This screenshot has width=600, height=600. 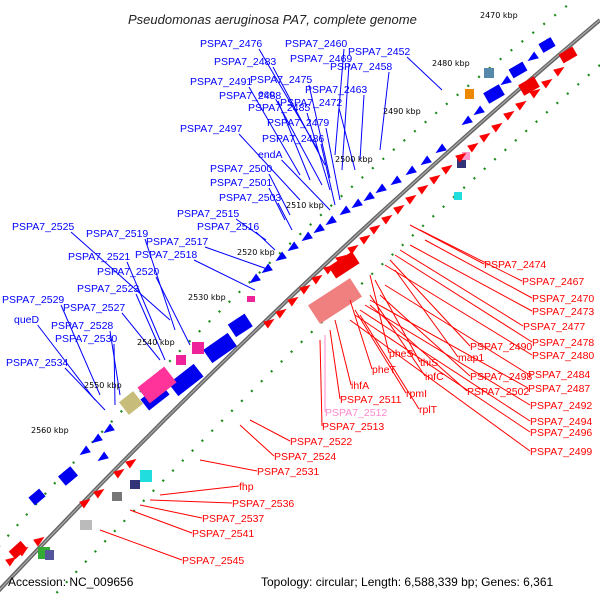 I want to click on gene-label-pspa7_2494: PSPA7_2494, so click(x=561, y=422).